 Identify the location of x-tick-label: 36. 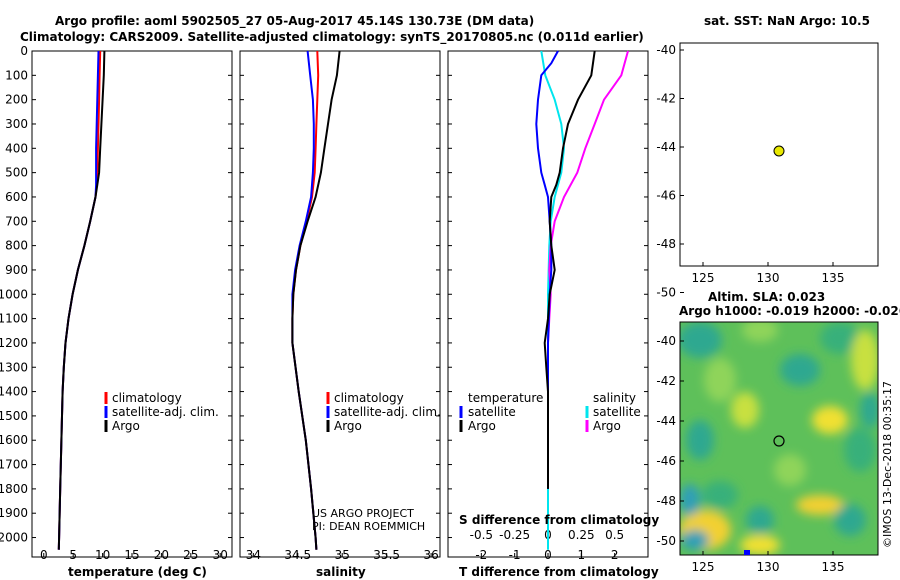
(430, 555).